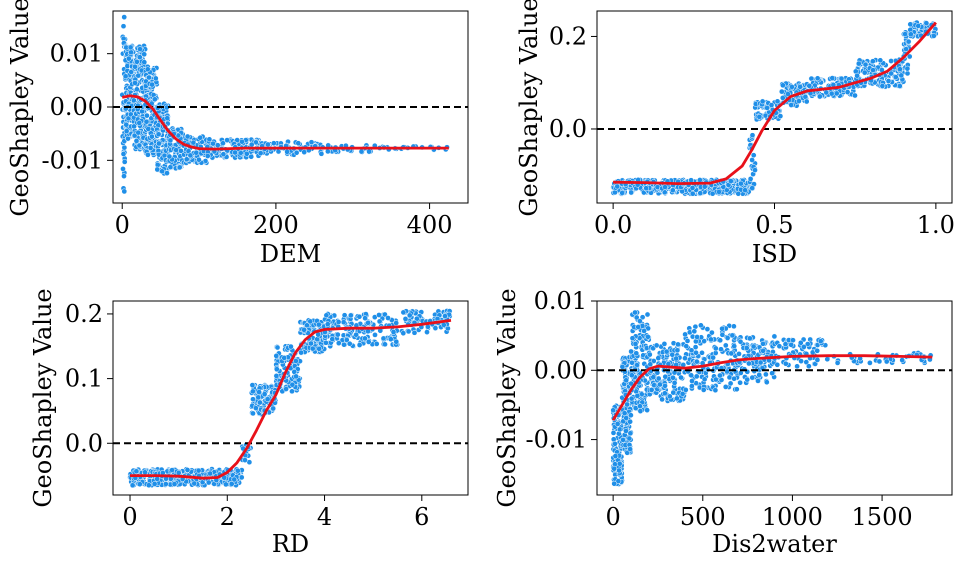 This screenshot has width=965, height=566. Describe the element at coordinates (430, 225) in the screenshot. I see `x-tick-label: 400` at that location.